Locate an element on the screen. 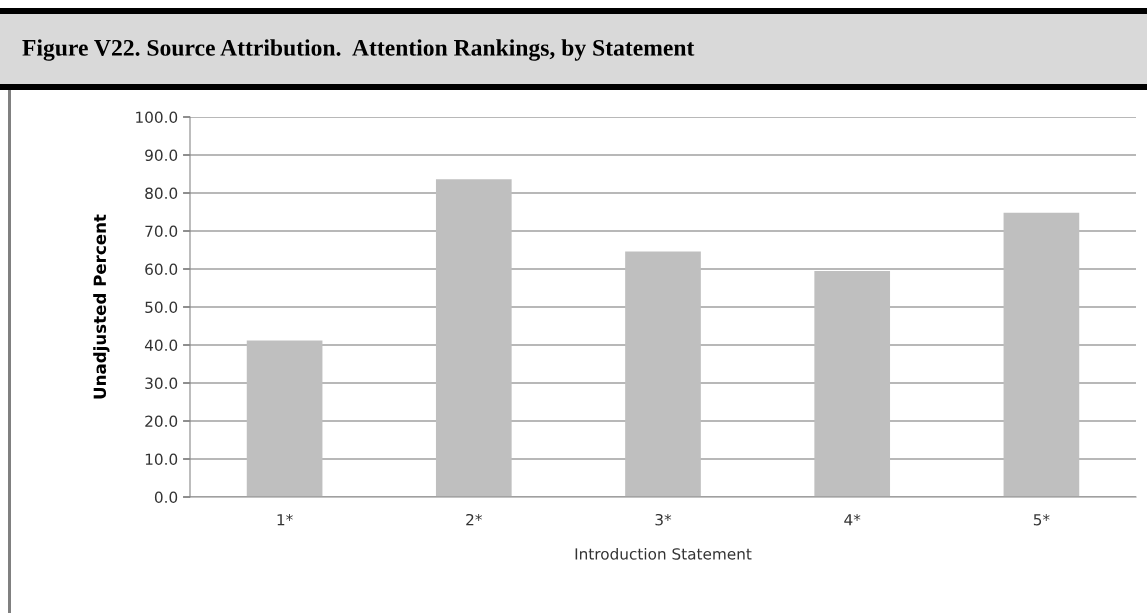 The image size is (1147, 613). y-tick-label: 40.0 is located at coordinates (161, 345).